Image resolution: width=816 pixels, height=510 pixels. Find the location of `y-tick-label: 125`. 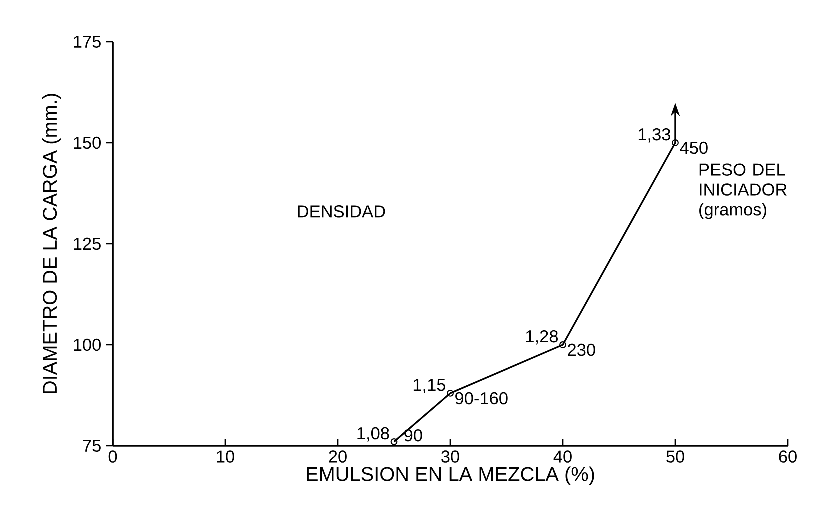

y-tick-label: 125 is located at coordinates (87, 244).